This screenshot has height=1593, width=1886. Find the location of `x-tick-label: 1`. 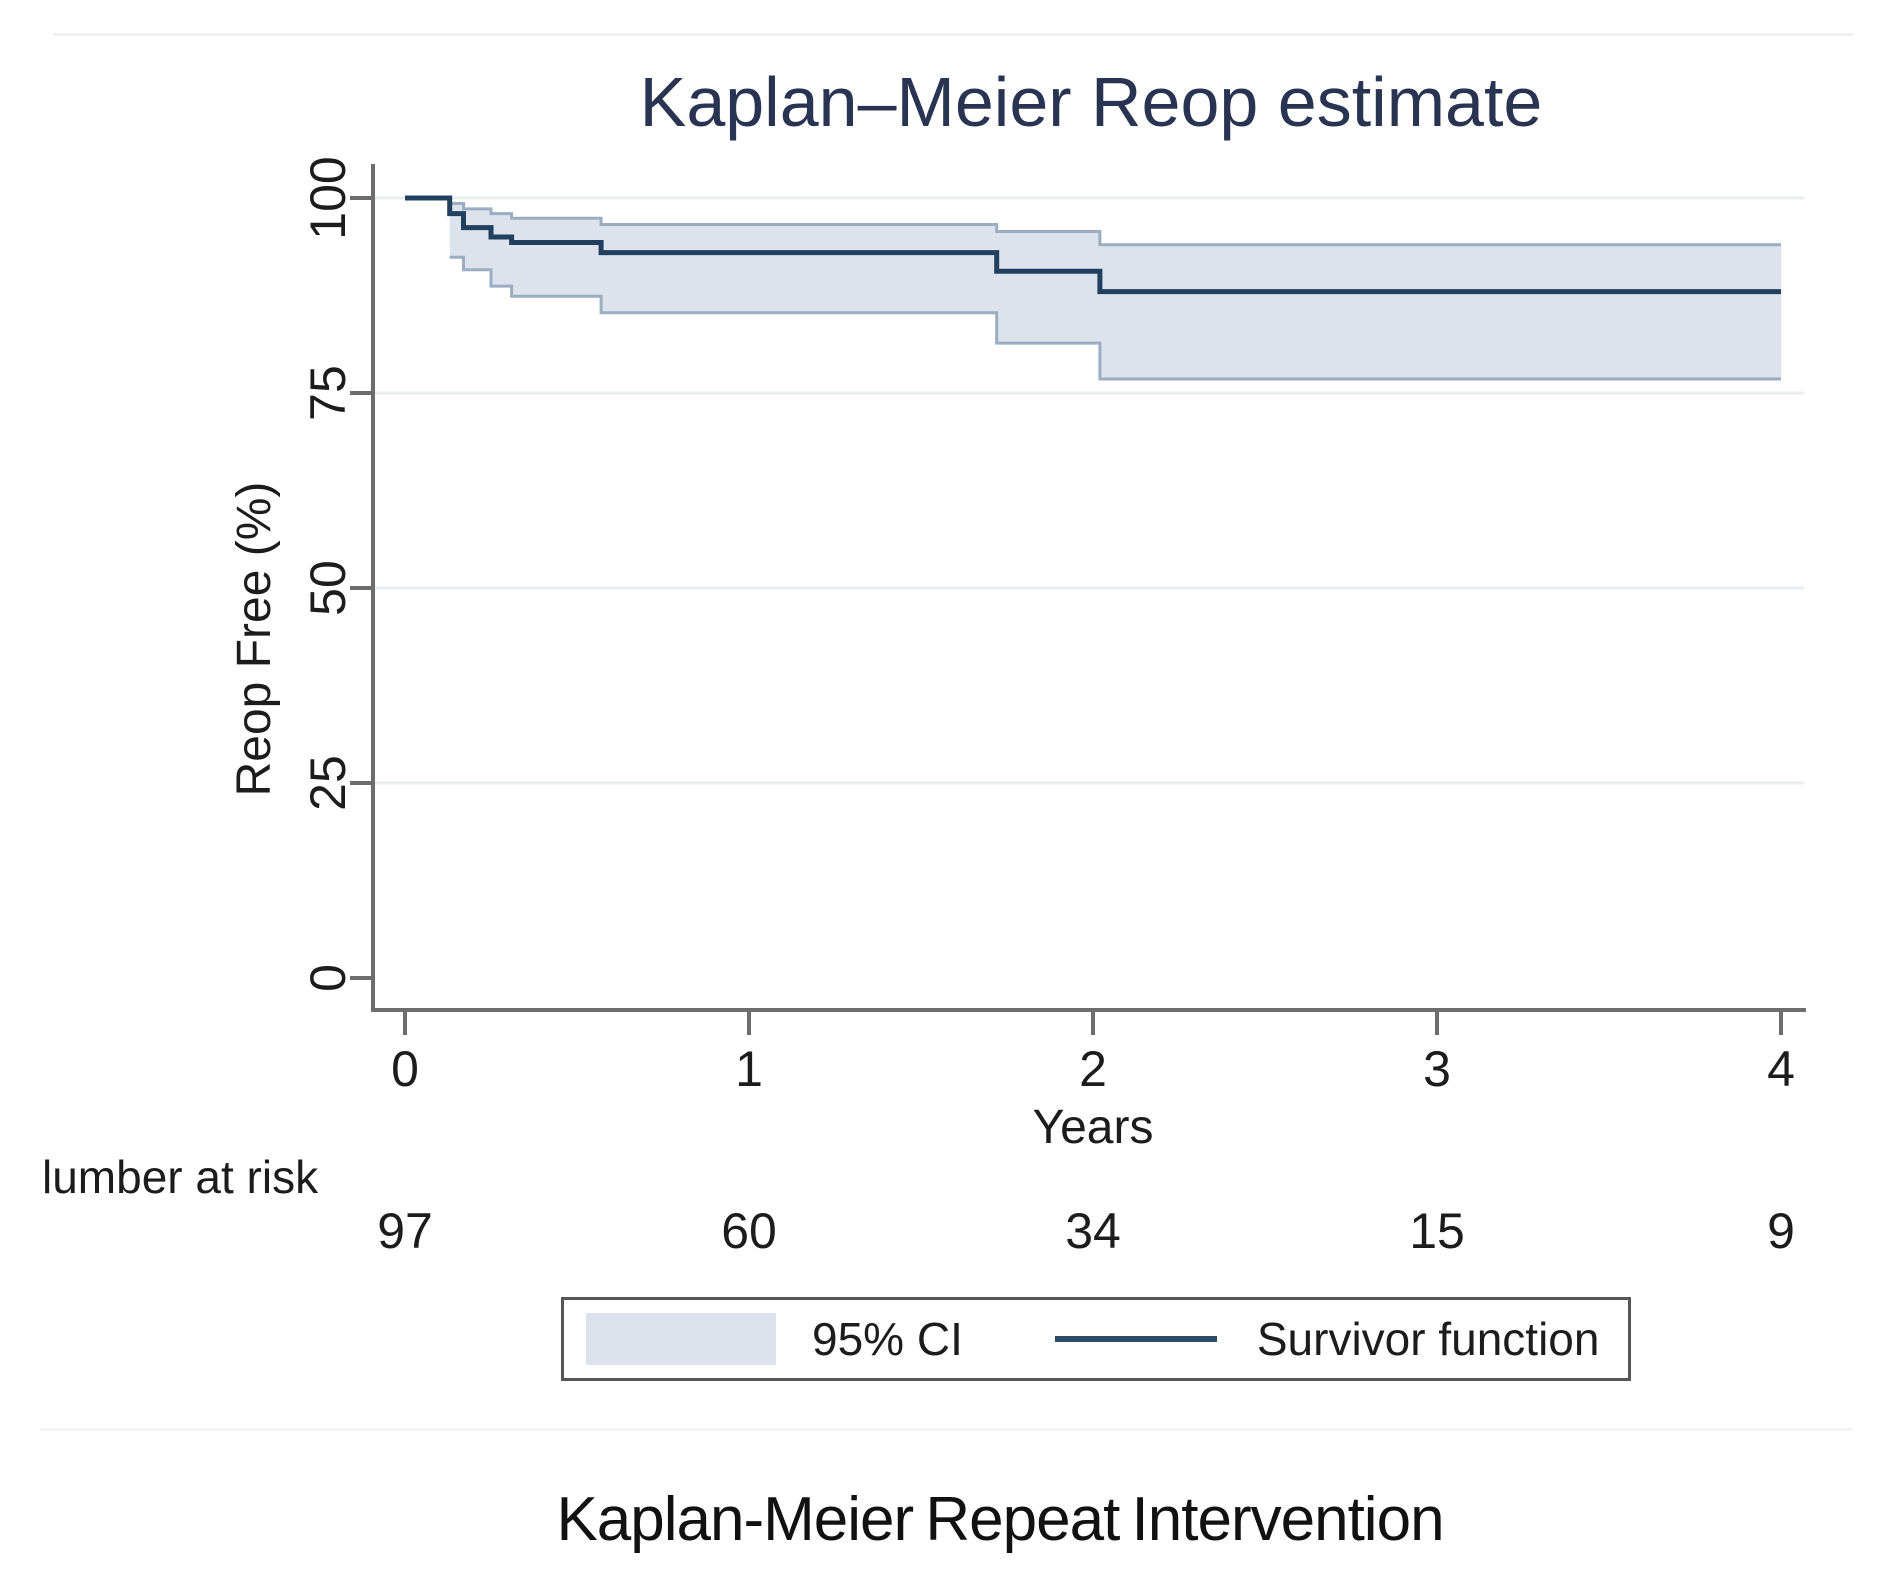

x-tick-label: 1 is located at coordinates (749, 1069).